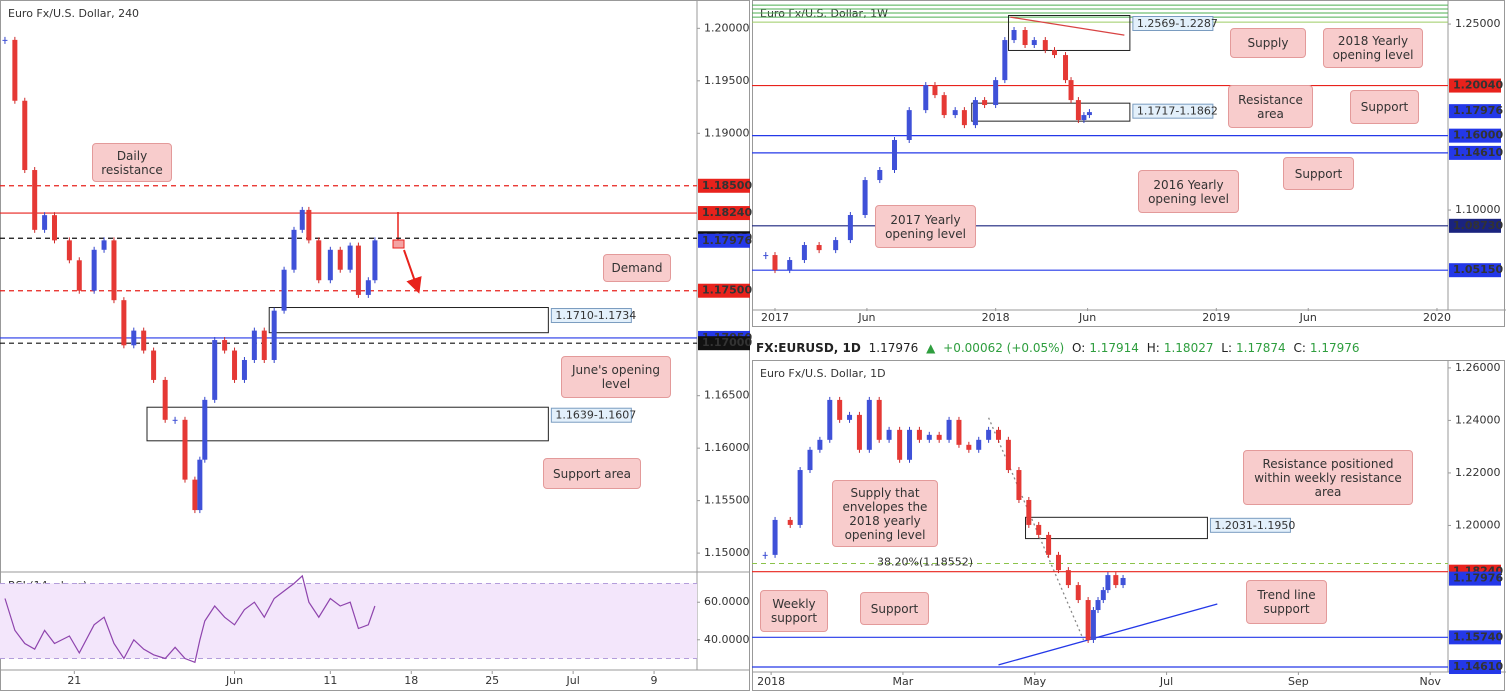  What do you see at coordinates (637, 268) in the screenshot?
I see `callout: Demand` at bounding box center [637, 268].